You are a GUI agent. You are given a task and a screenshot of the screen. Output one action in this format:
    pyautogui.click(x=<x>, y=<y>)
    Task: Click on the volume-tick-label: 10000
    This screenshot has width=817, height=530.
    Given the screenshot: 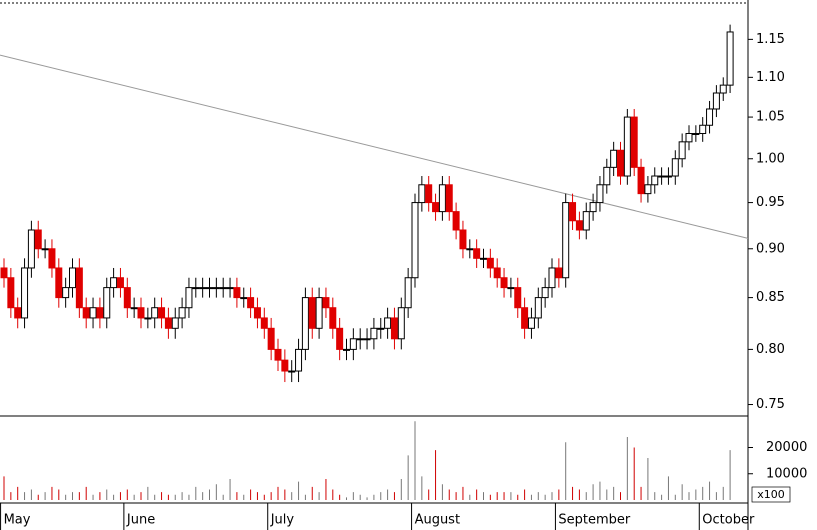 What is the action you would take?
    pyautogui.click(x=786, y=473)
    